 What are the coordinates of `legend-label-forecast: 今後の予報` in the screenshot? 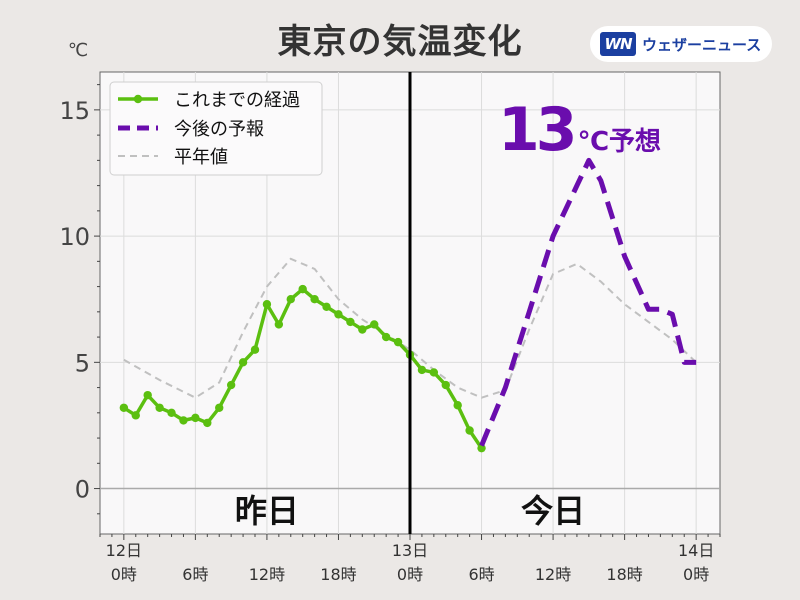 It's located at (219, 129).